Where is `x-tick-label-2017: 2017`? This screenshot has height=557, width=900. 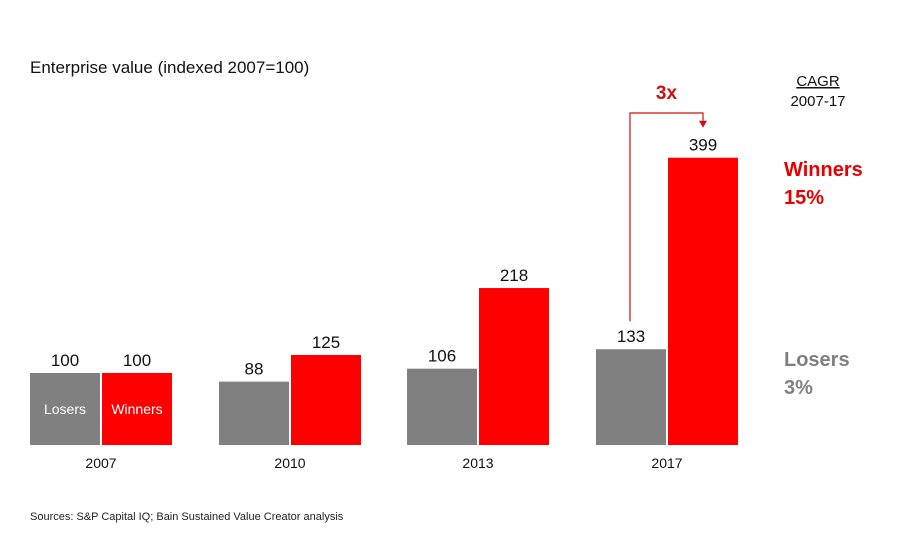
x-tick-label-2017: 2017 is located at coordinates (666, 463).